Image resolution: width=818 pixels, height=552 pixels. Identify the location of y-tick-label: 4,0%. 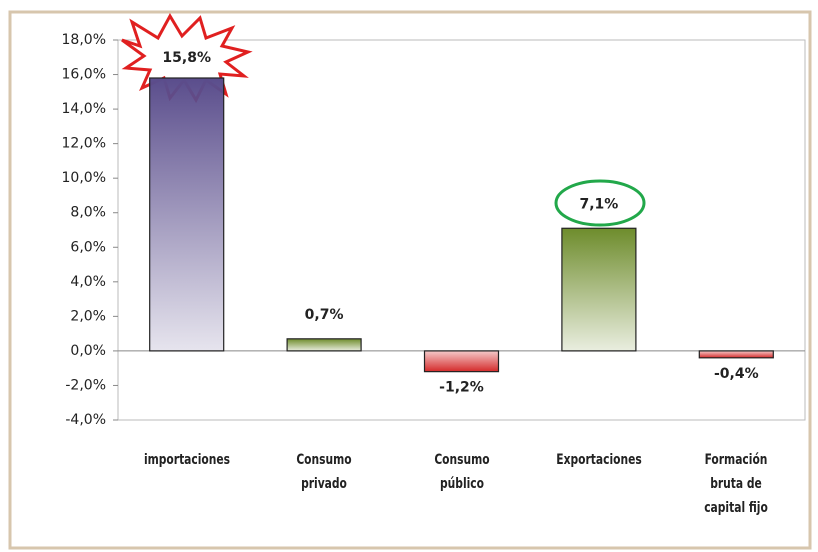
(88, 282).